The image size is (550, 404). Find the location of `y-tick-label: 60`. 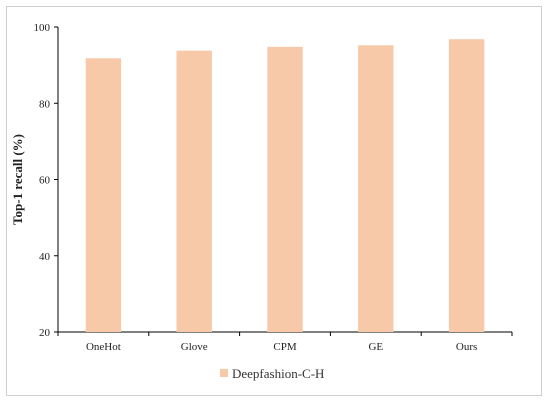

y-tick-label: 60 is located at coordinates (45, 181).